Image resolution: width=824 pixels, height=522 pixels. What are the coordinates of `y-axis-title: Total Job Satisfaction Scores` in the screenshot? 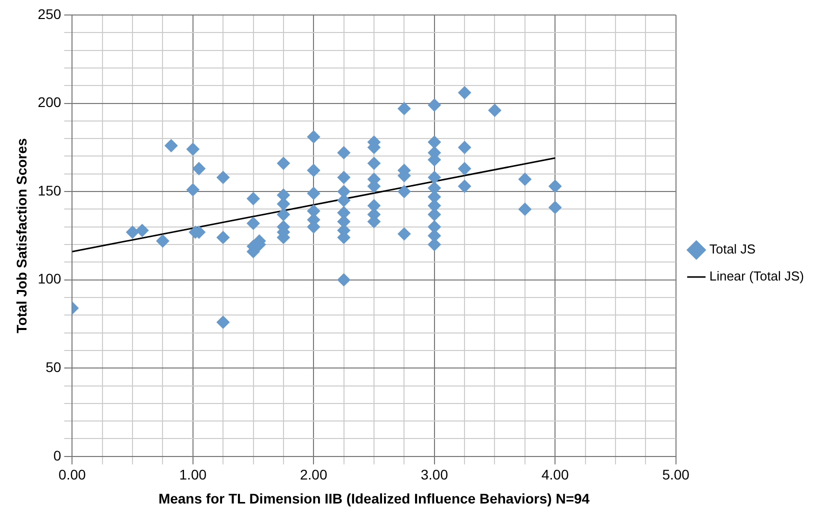 It's located at (21, 236).